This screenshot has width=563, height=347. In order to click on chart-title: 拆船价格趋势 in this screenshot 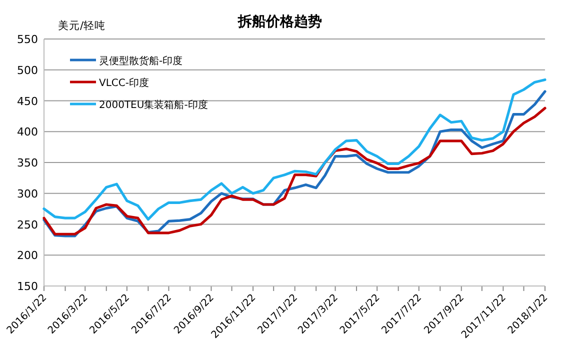, I will do `click(279, 22)`.